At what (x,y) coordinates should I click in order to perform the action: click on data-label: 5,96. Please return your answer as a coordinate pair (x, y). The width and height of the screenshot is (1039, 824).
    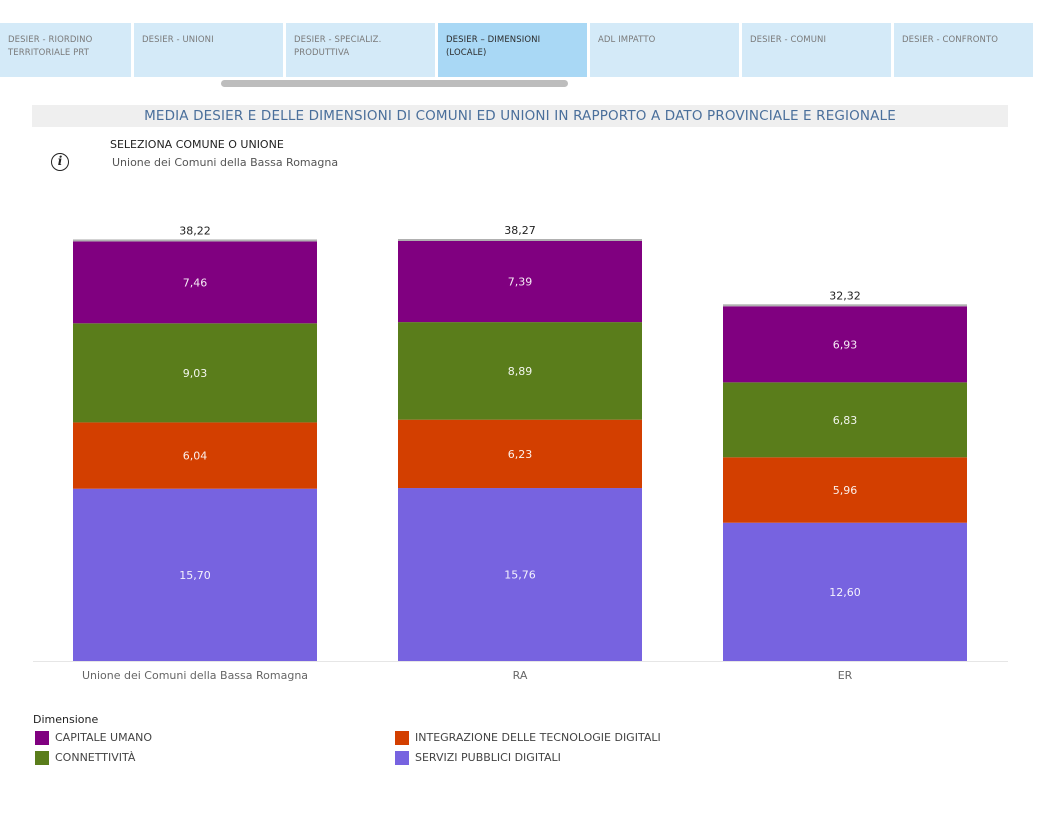
    Looking at the image, I should click on (845, 490).